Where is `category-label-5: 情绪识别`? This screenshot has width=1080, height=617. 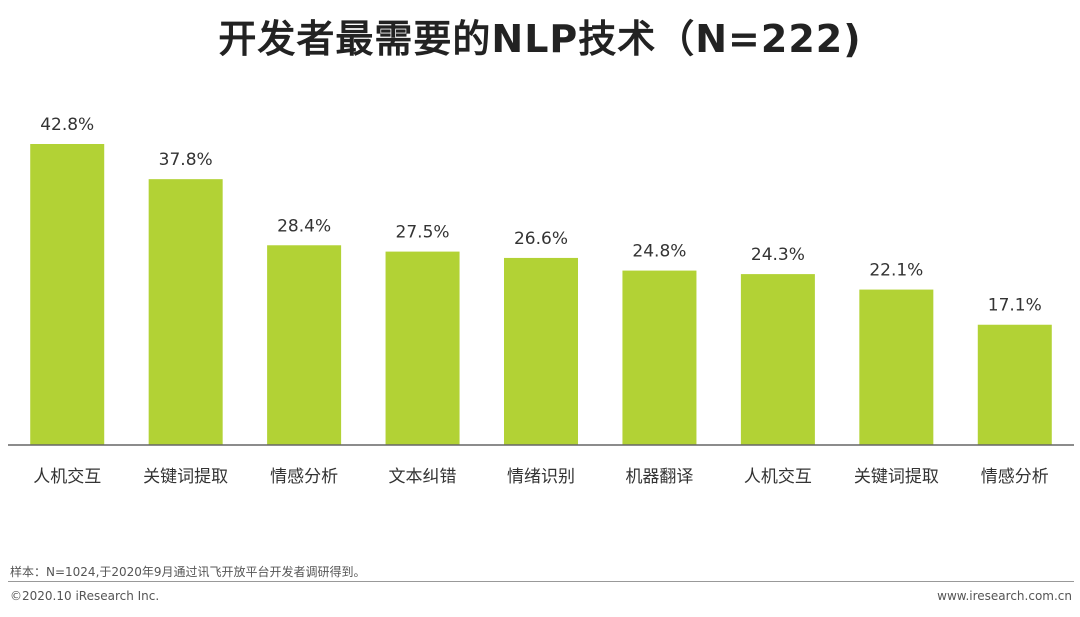
category-label-5: 情绪识别 is located at coordinates (541, 477).